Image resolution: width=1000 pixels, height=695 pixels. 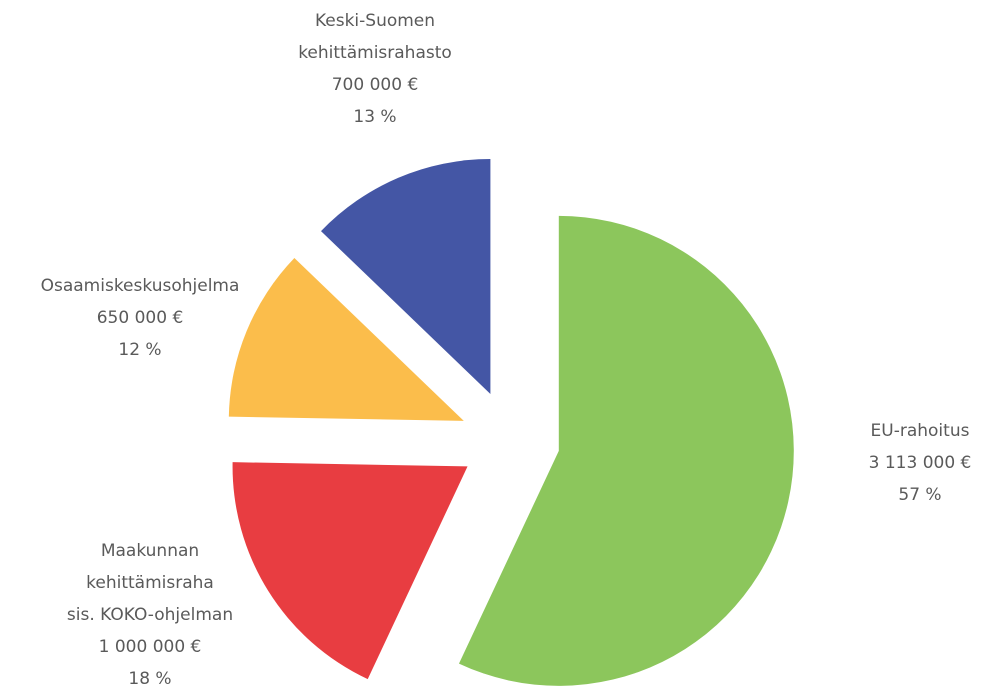 I want to click on category-label: EU-rahoitus, so click(x=920, y=431).